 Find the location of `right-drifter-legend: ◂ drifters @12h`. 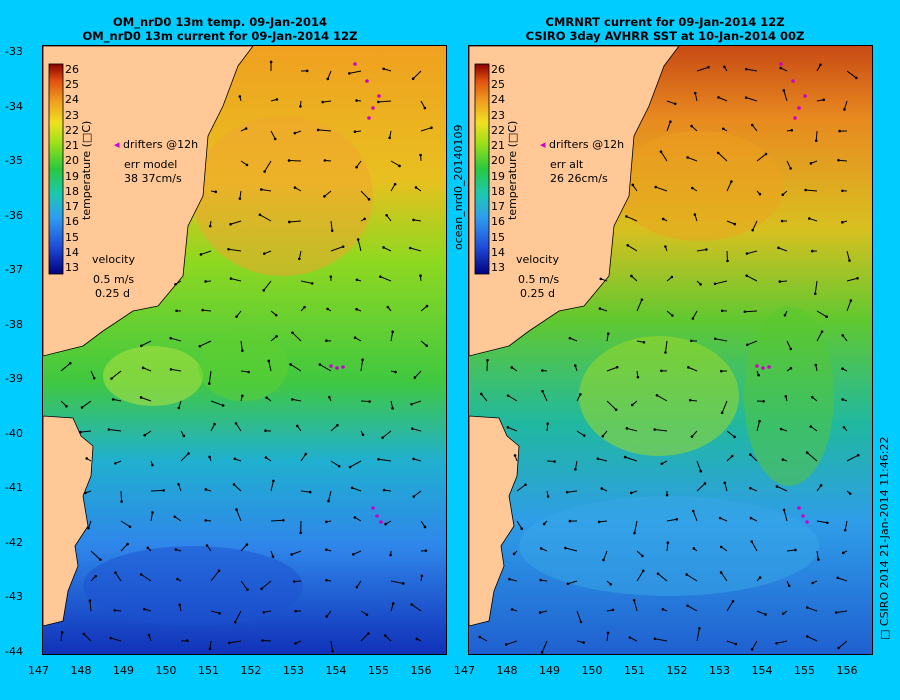

right-drifter-legend: ◂ drifters @12h is located at coordinates (582, 144).